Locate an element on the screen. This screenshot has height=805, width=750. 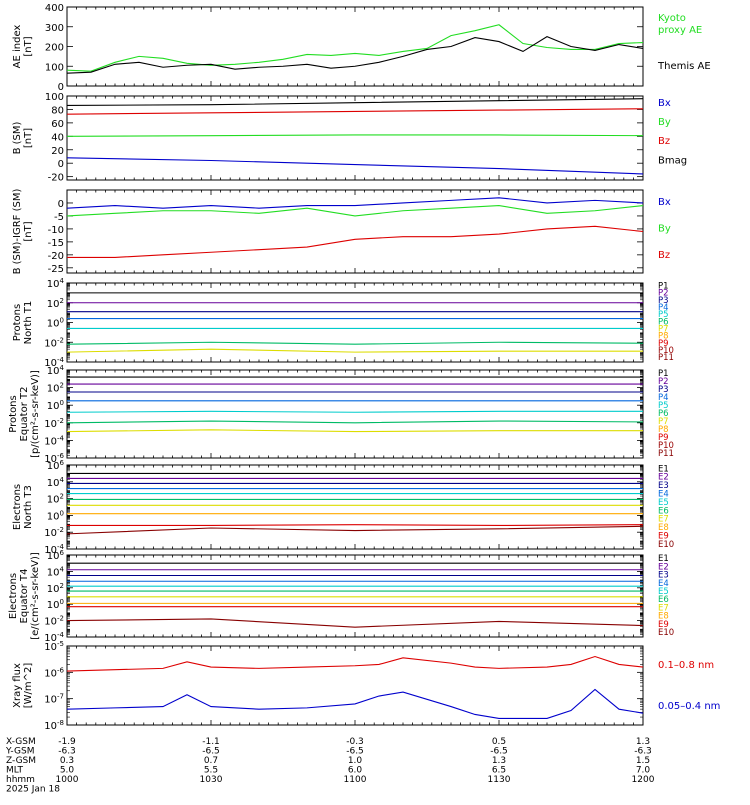
ephemeris-row-label: Y-GSM is located at coordinates (19, 752).